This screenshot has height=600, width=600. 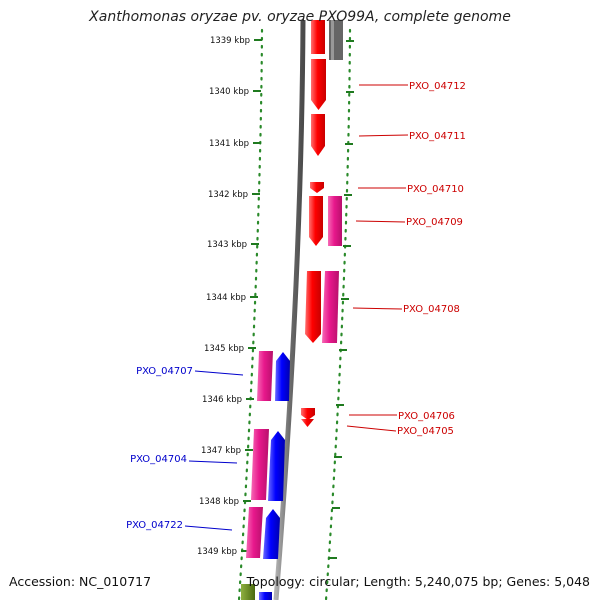 I want to click on scale-tick-label: 1339 kbp, so click(x=230, y=41).